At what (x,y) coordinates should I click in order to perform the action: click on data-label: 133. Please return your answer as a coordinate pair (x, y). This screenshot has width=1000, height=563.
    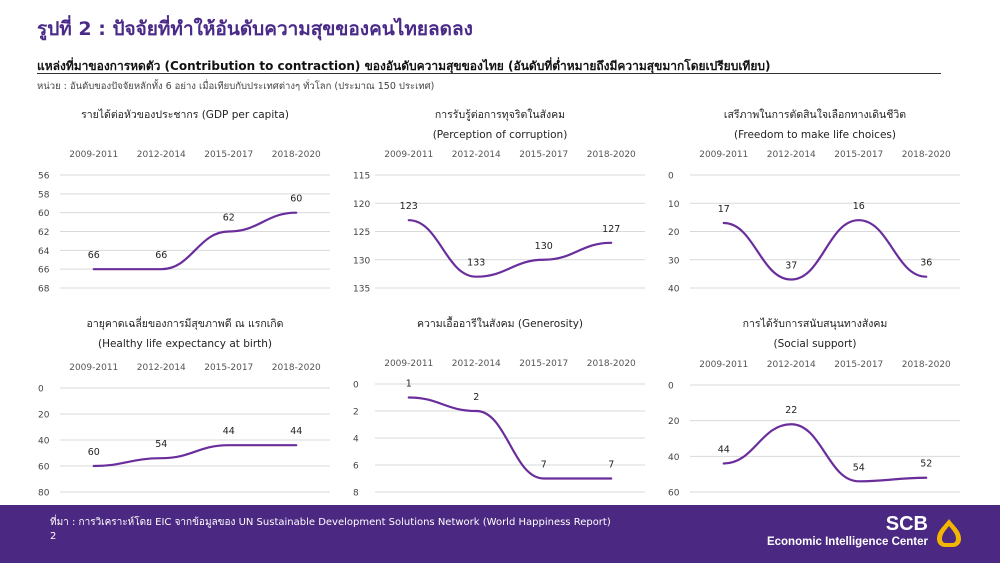
    Looking at the image, I should click on (476, 263).